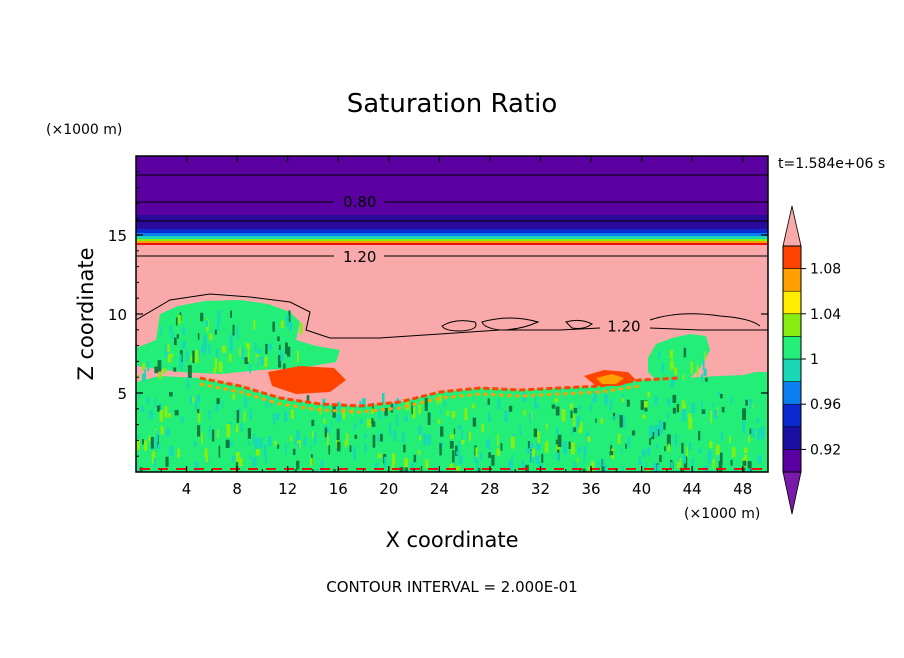  I want to click on colorbar-segment, so click(792, 325).